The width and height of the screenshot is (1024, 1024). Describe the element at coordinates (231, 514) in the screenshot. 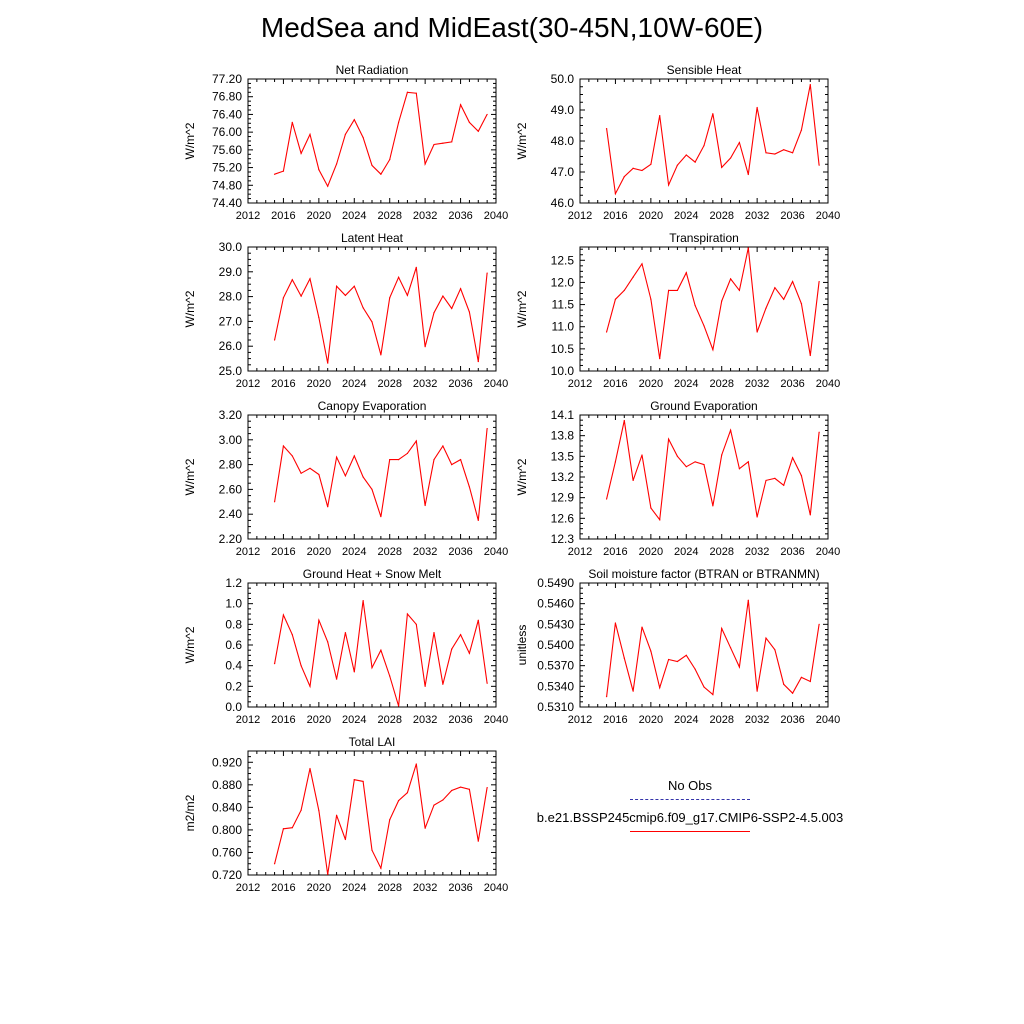

I see `y-tick-label: 2.40` at that location.